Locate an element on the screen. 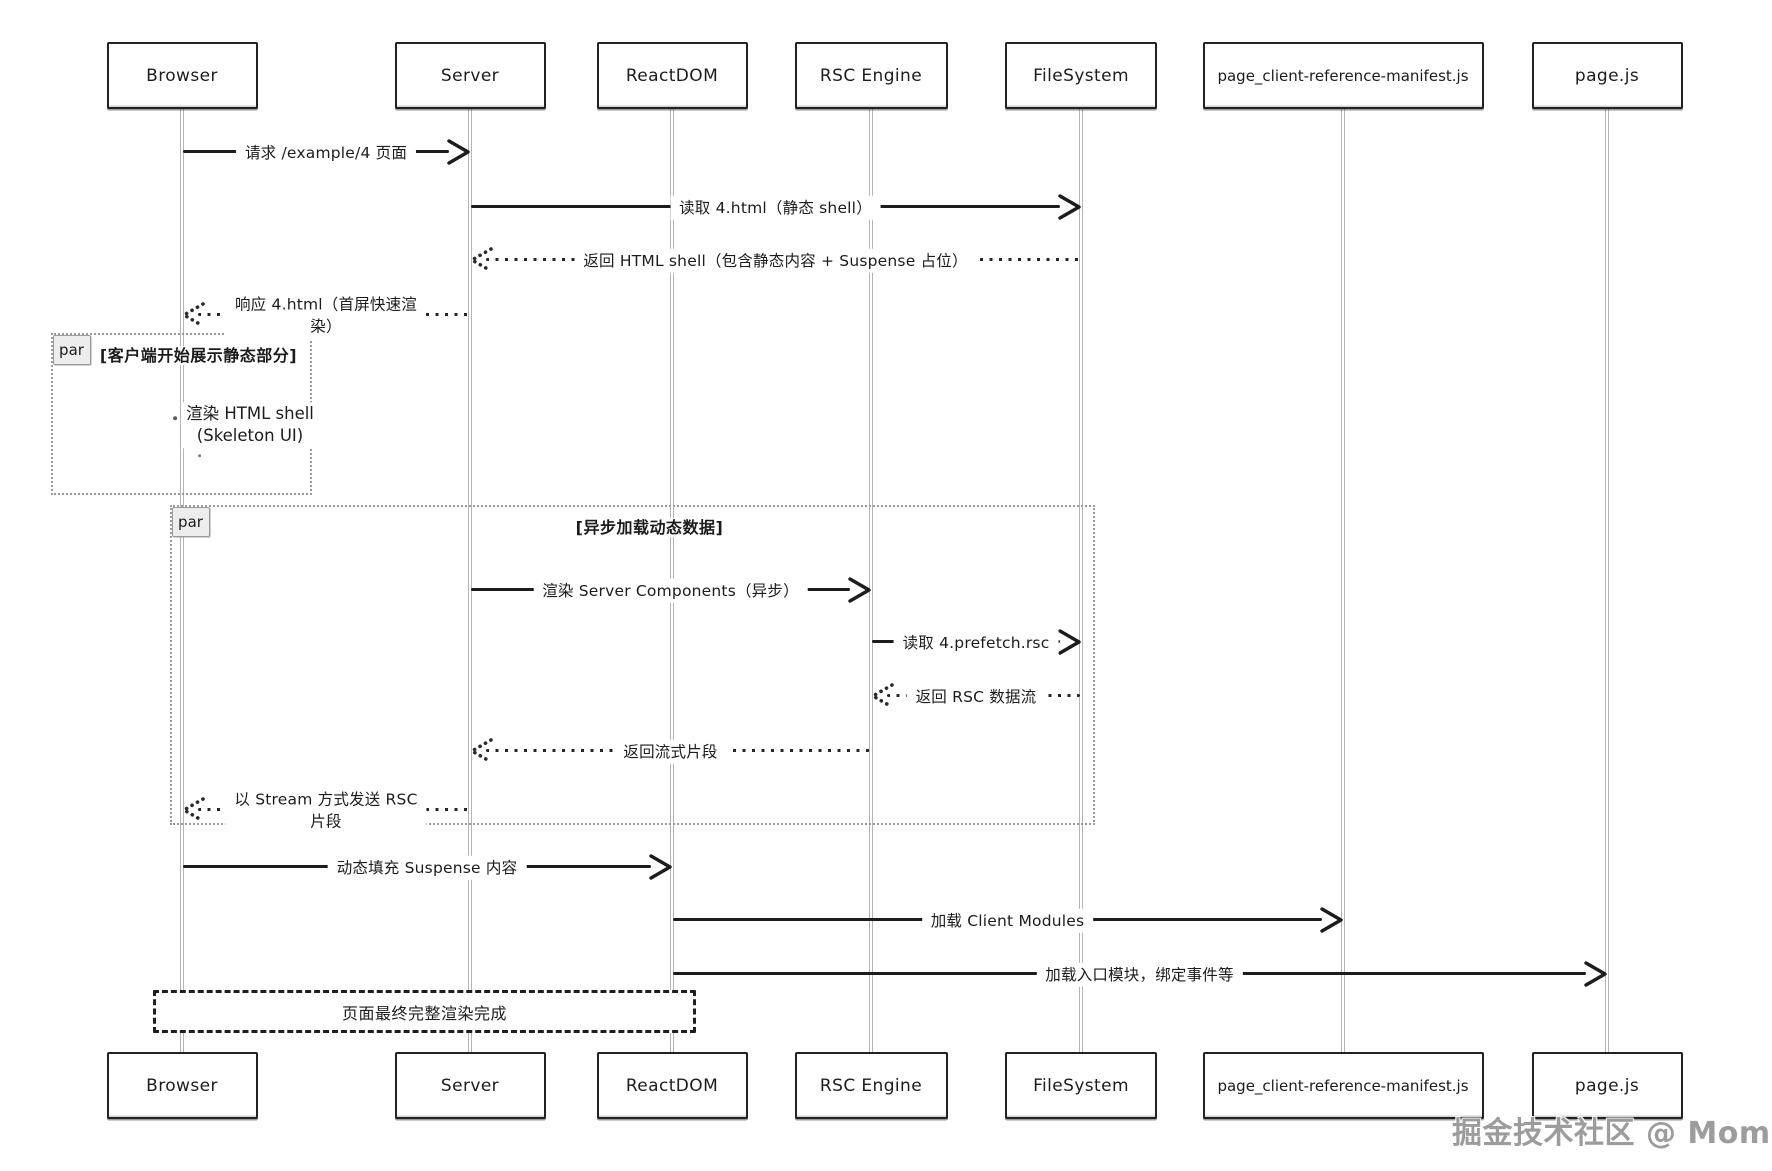 This screenshot has width=1772, height=1171. message-label-1: 读取 4.html（静态 shell） is located at coordinates (775, 208).